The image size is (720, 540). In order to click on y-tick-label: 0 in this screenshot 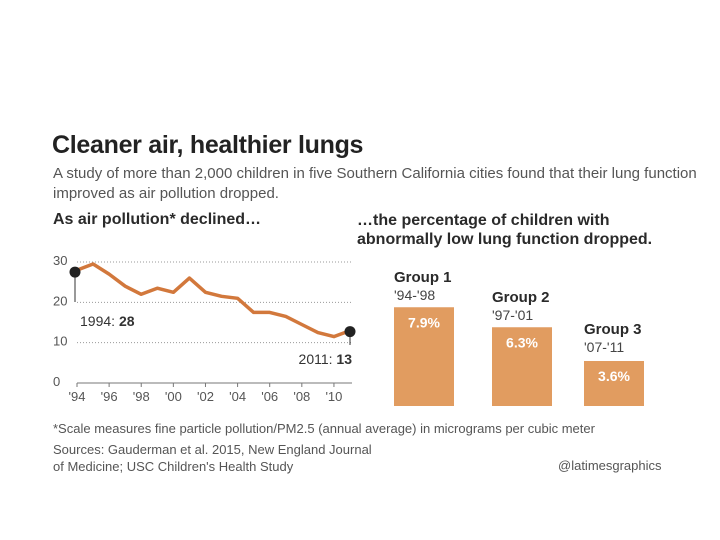, I will do `click(56, 381)`.